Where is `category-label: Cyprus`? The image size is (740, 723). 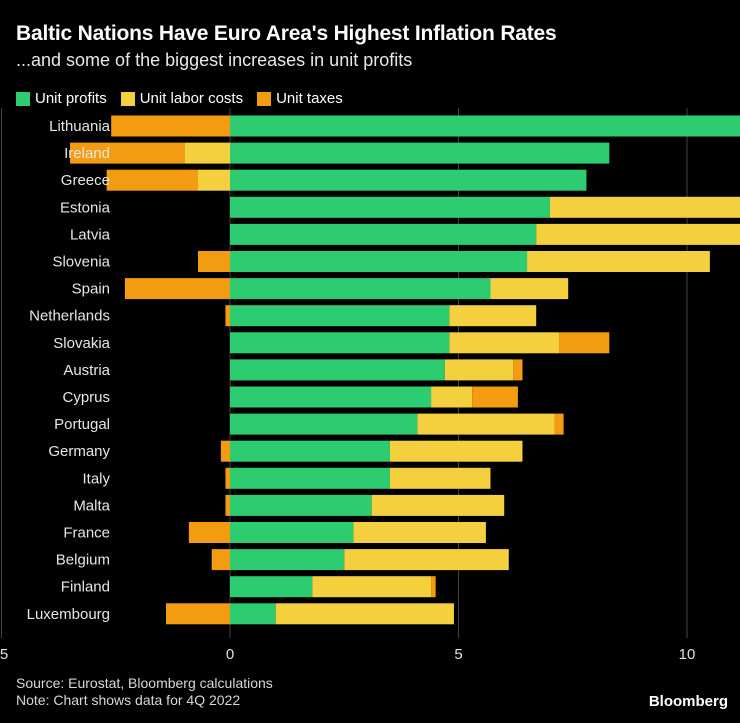
category-label: Cyprus is located at coordinates (86, 397).